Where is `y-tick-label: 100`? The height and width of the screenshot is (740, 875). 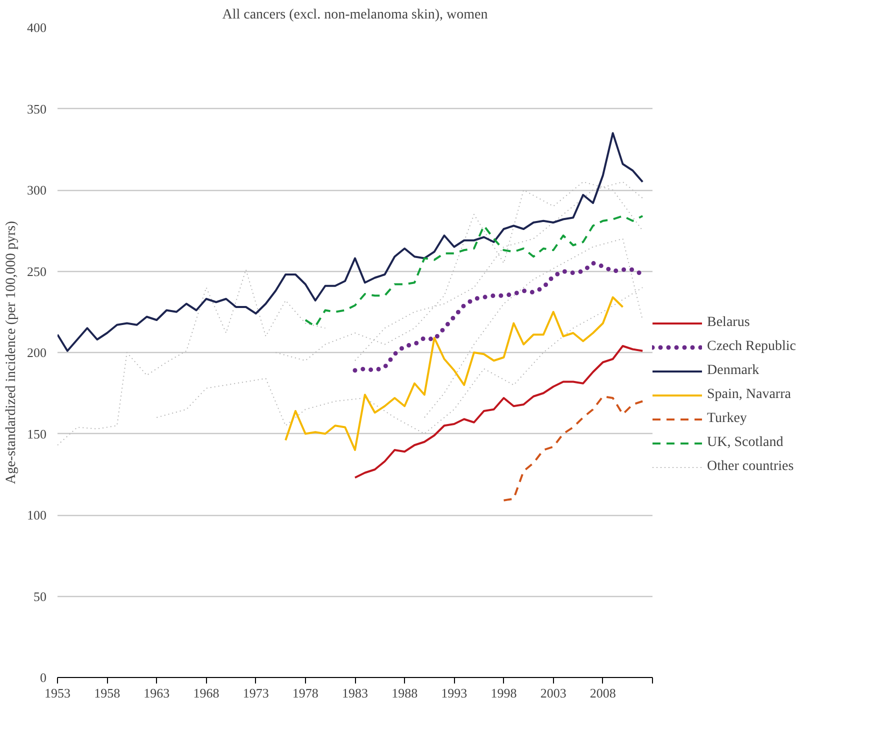 y-tick-label: 100 is located at coordinates (36, 515).